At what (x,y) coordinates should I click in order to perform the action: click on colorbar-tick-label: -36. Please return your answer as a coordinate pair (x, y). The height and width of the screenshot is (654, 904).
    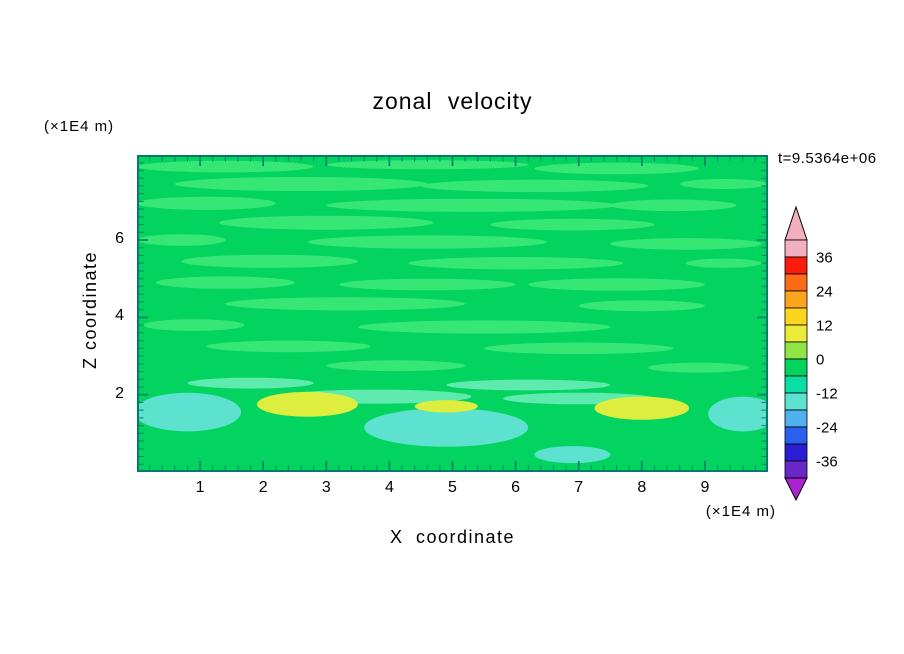
    Looking at the image, I should click on (827, 462).